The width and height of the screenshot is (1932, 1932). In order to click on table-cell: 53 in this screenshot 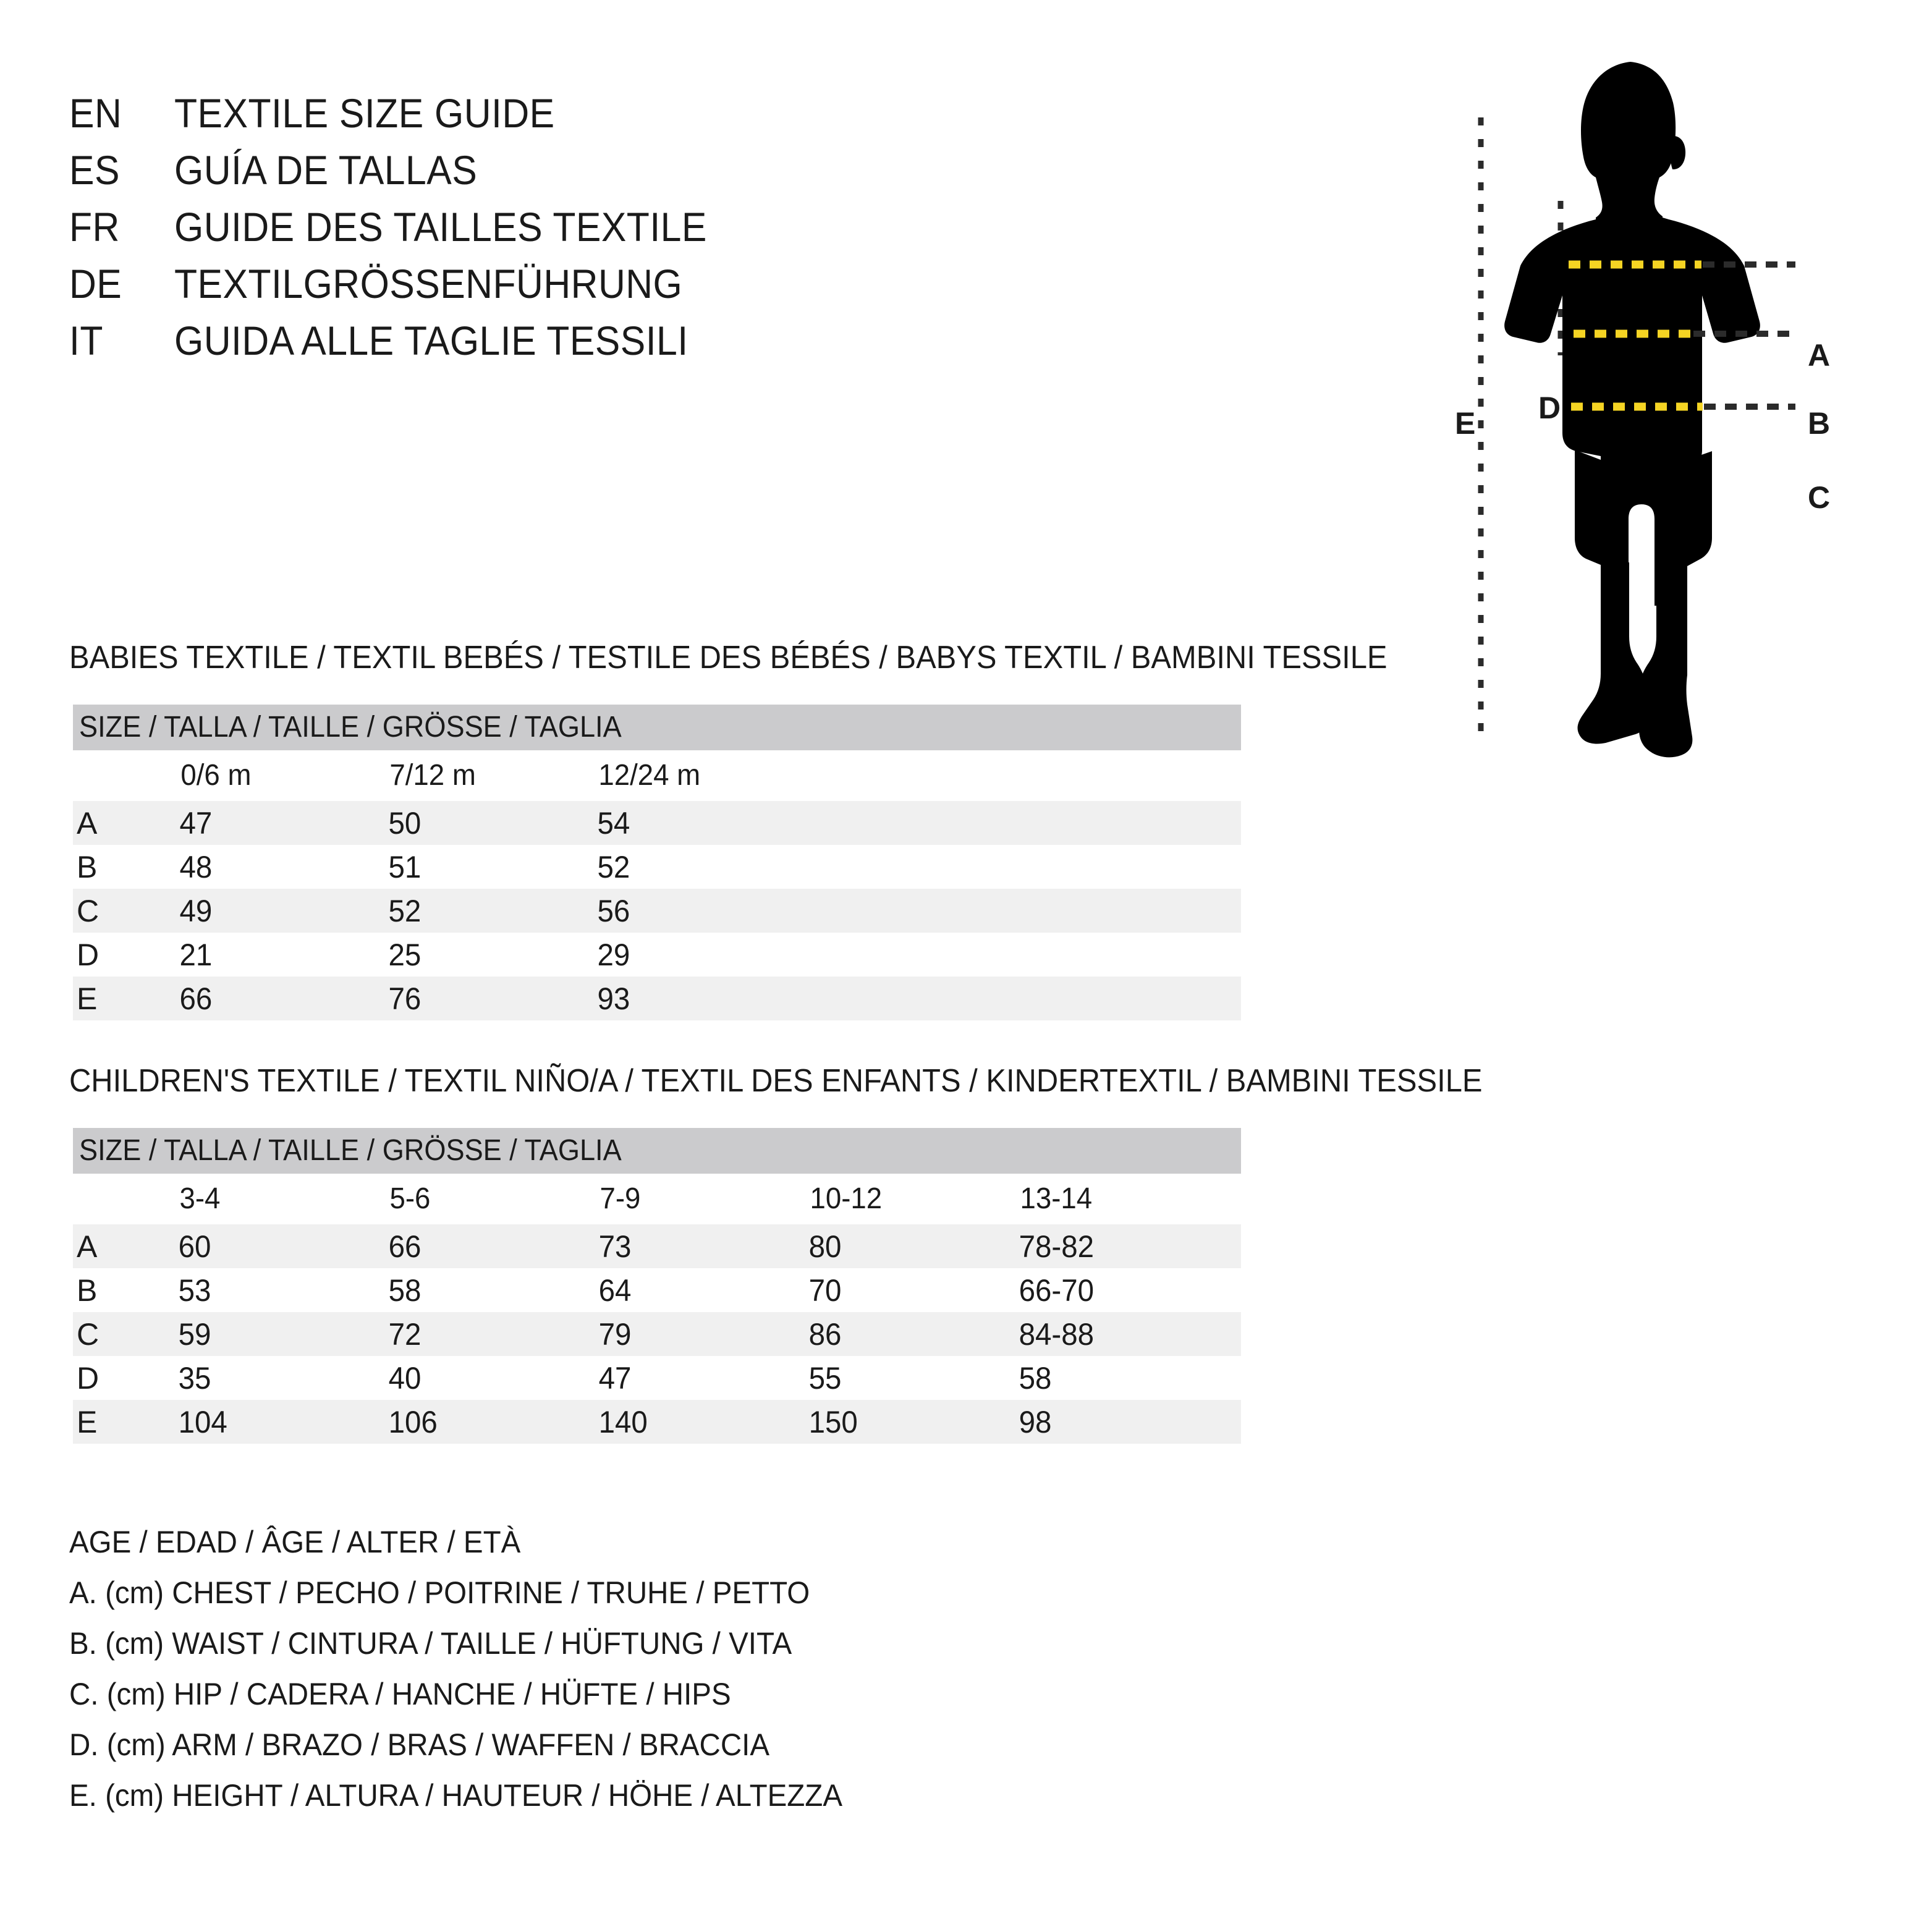, I will do `click(194, 1290)`.